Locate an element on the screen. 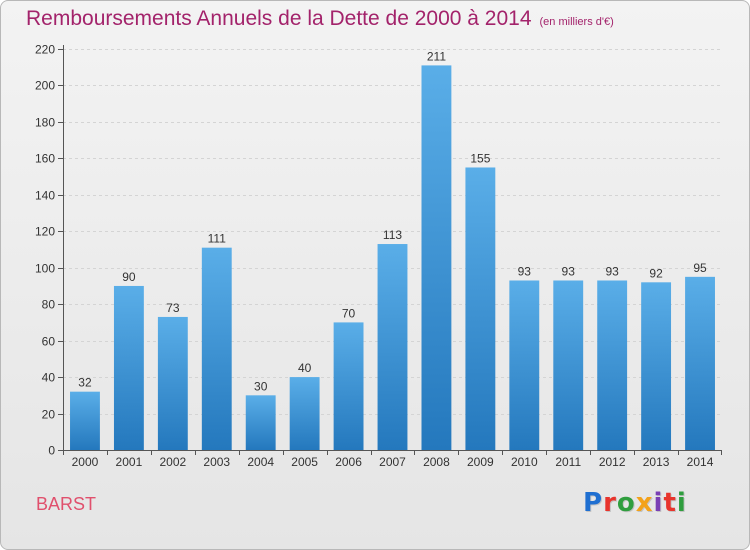  y-tick-label: 100 is located at coordinates (45, 269).